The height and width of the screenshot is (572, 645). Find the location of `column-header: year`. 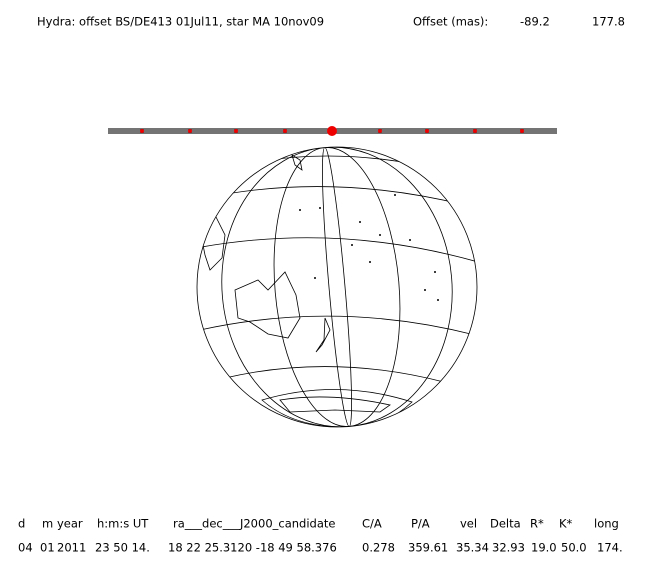

column-header: year is located at coordinates (70, 524).